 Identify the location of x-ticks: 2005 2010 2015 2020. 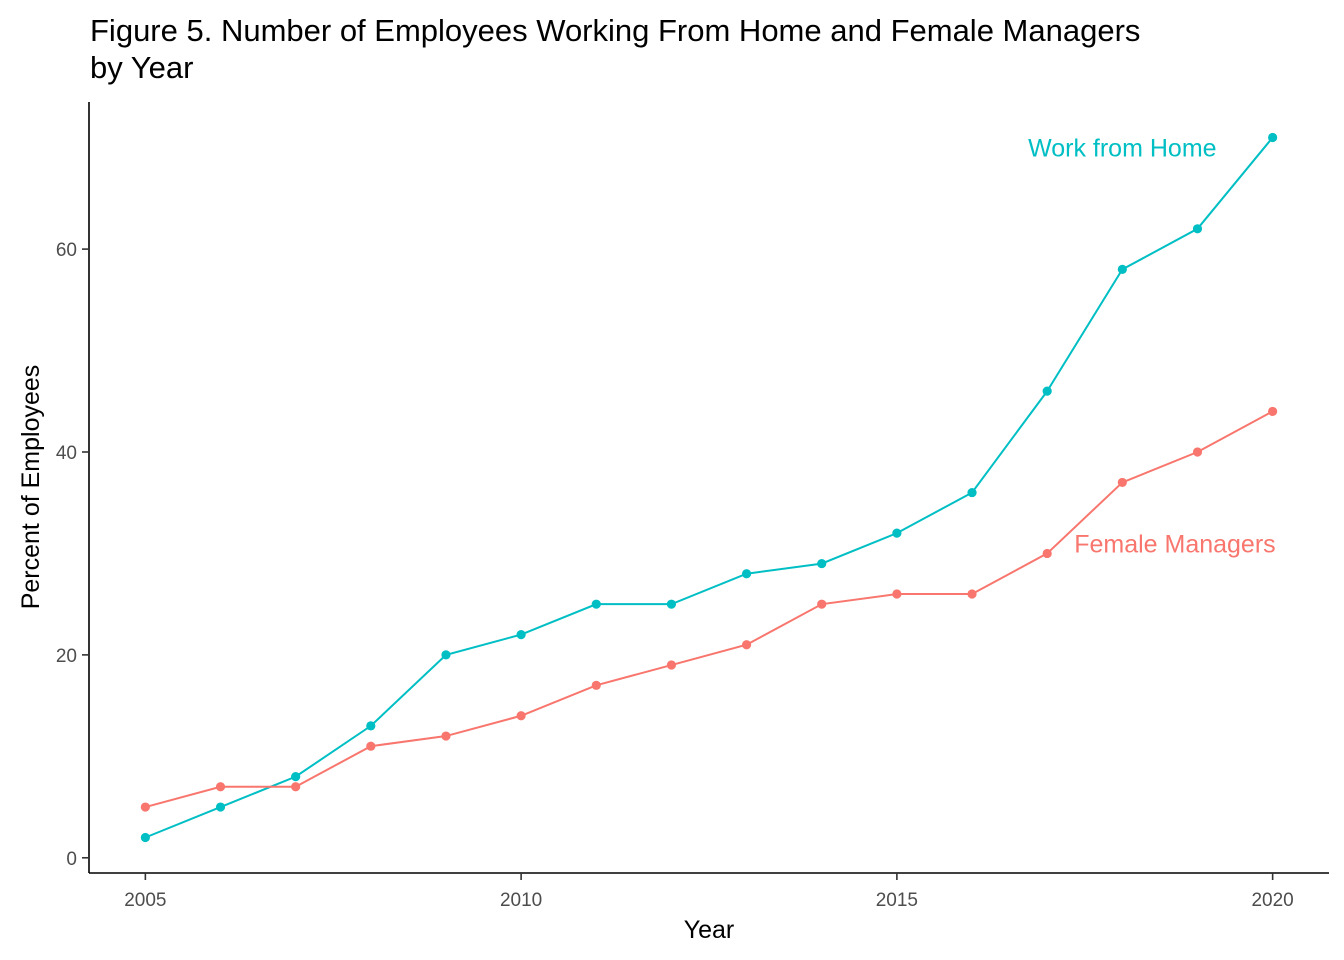
(709, 892).